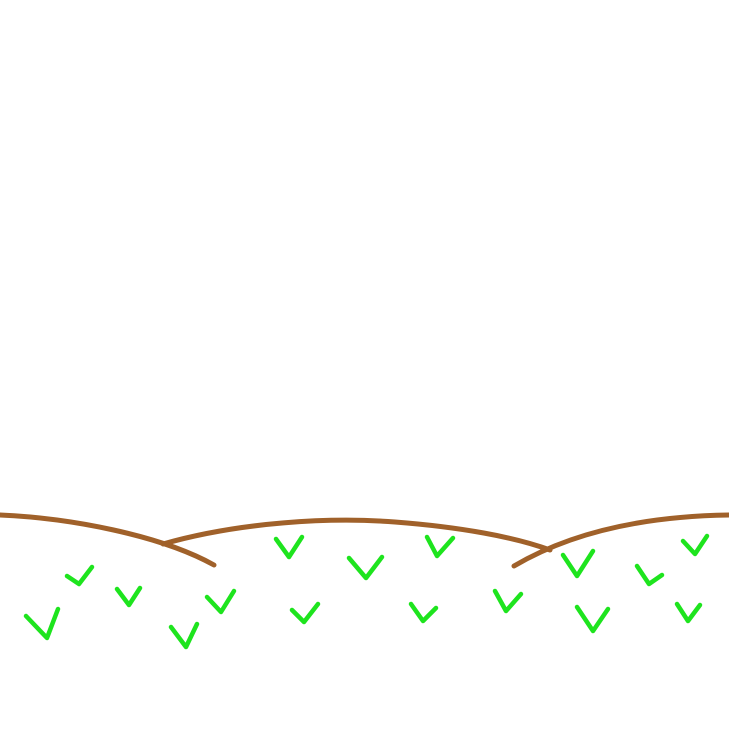 The image size is (729, 729). What do you see at coordinates (108, 540) in the screenshot?
I see `hill-left` at bounding box center [108, 540].